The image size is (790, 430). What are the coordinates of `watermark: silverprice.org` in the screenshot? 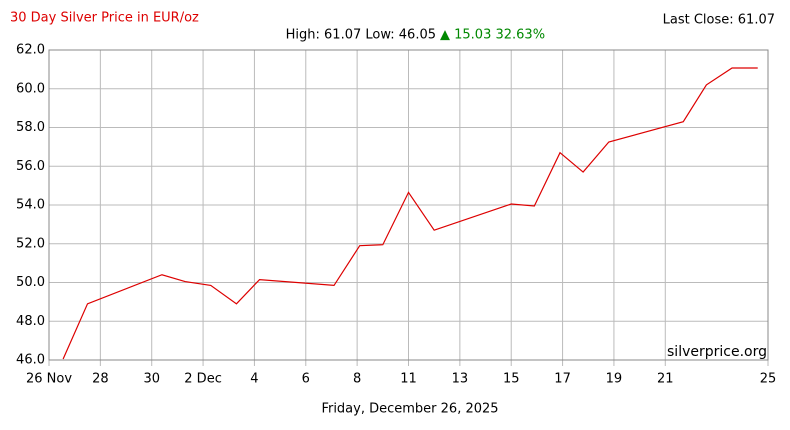 It's located at (717, 352).